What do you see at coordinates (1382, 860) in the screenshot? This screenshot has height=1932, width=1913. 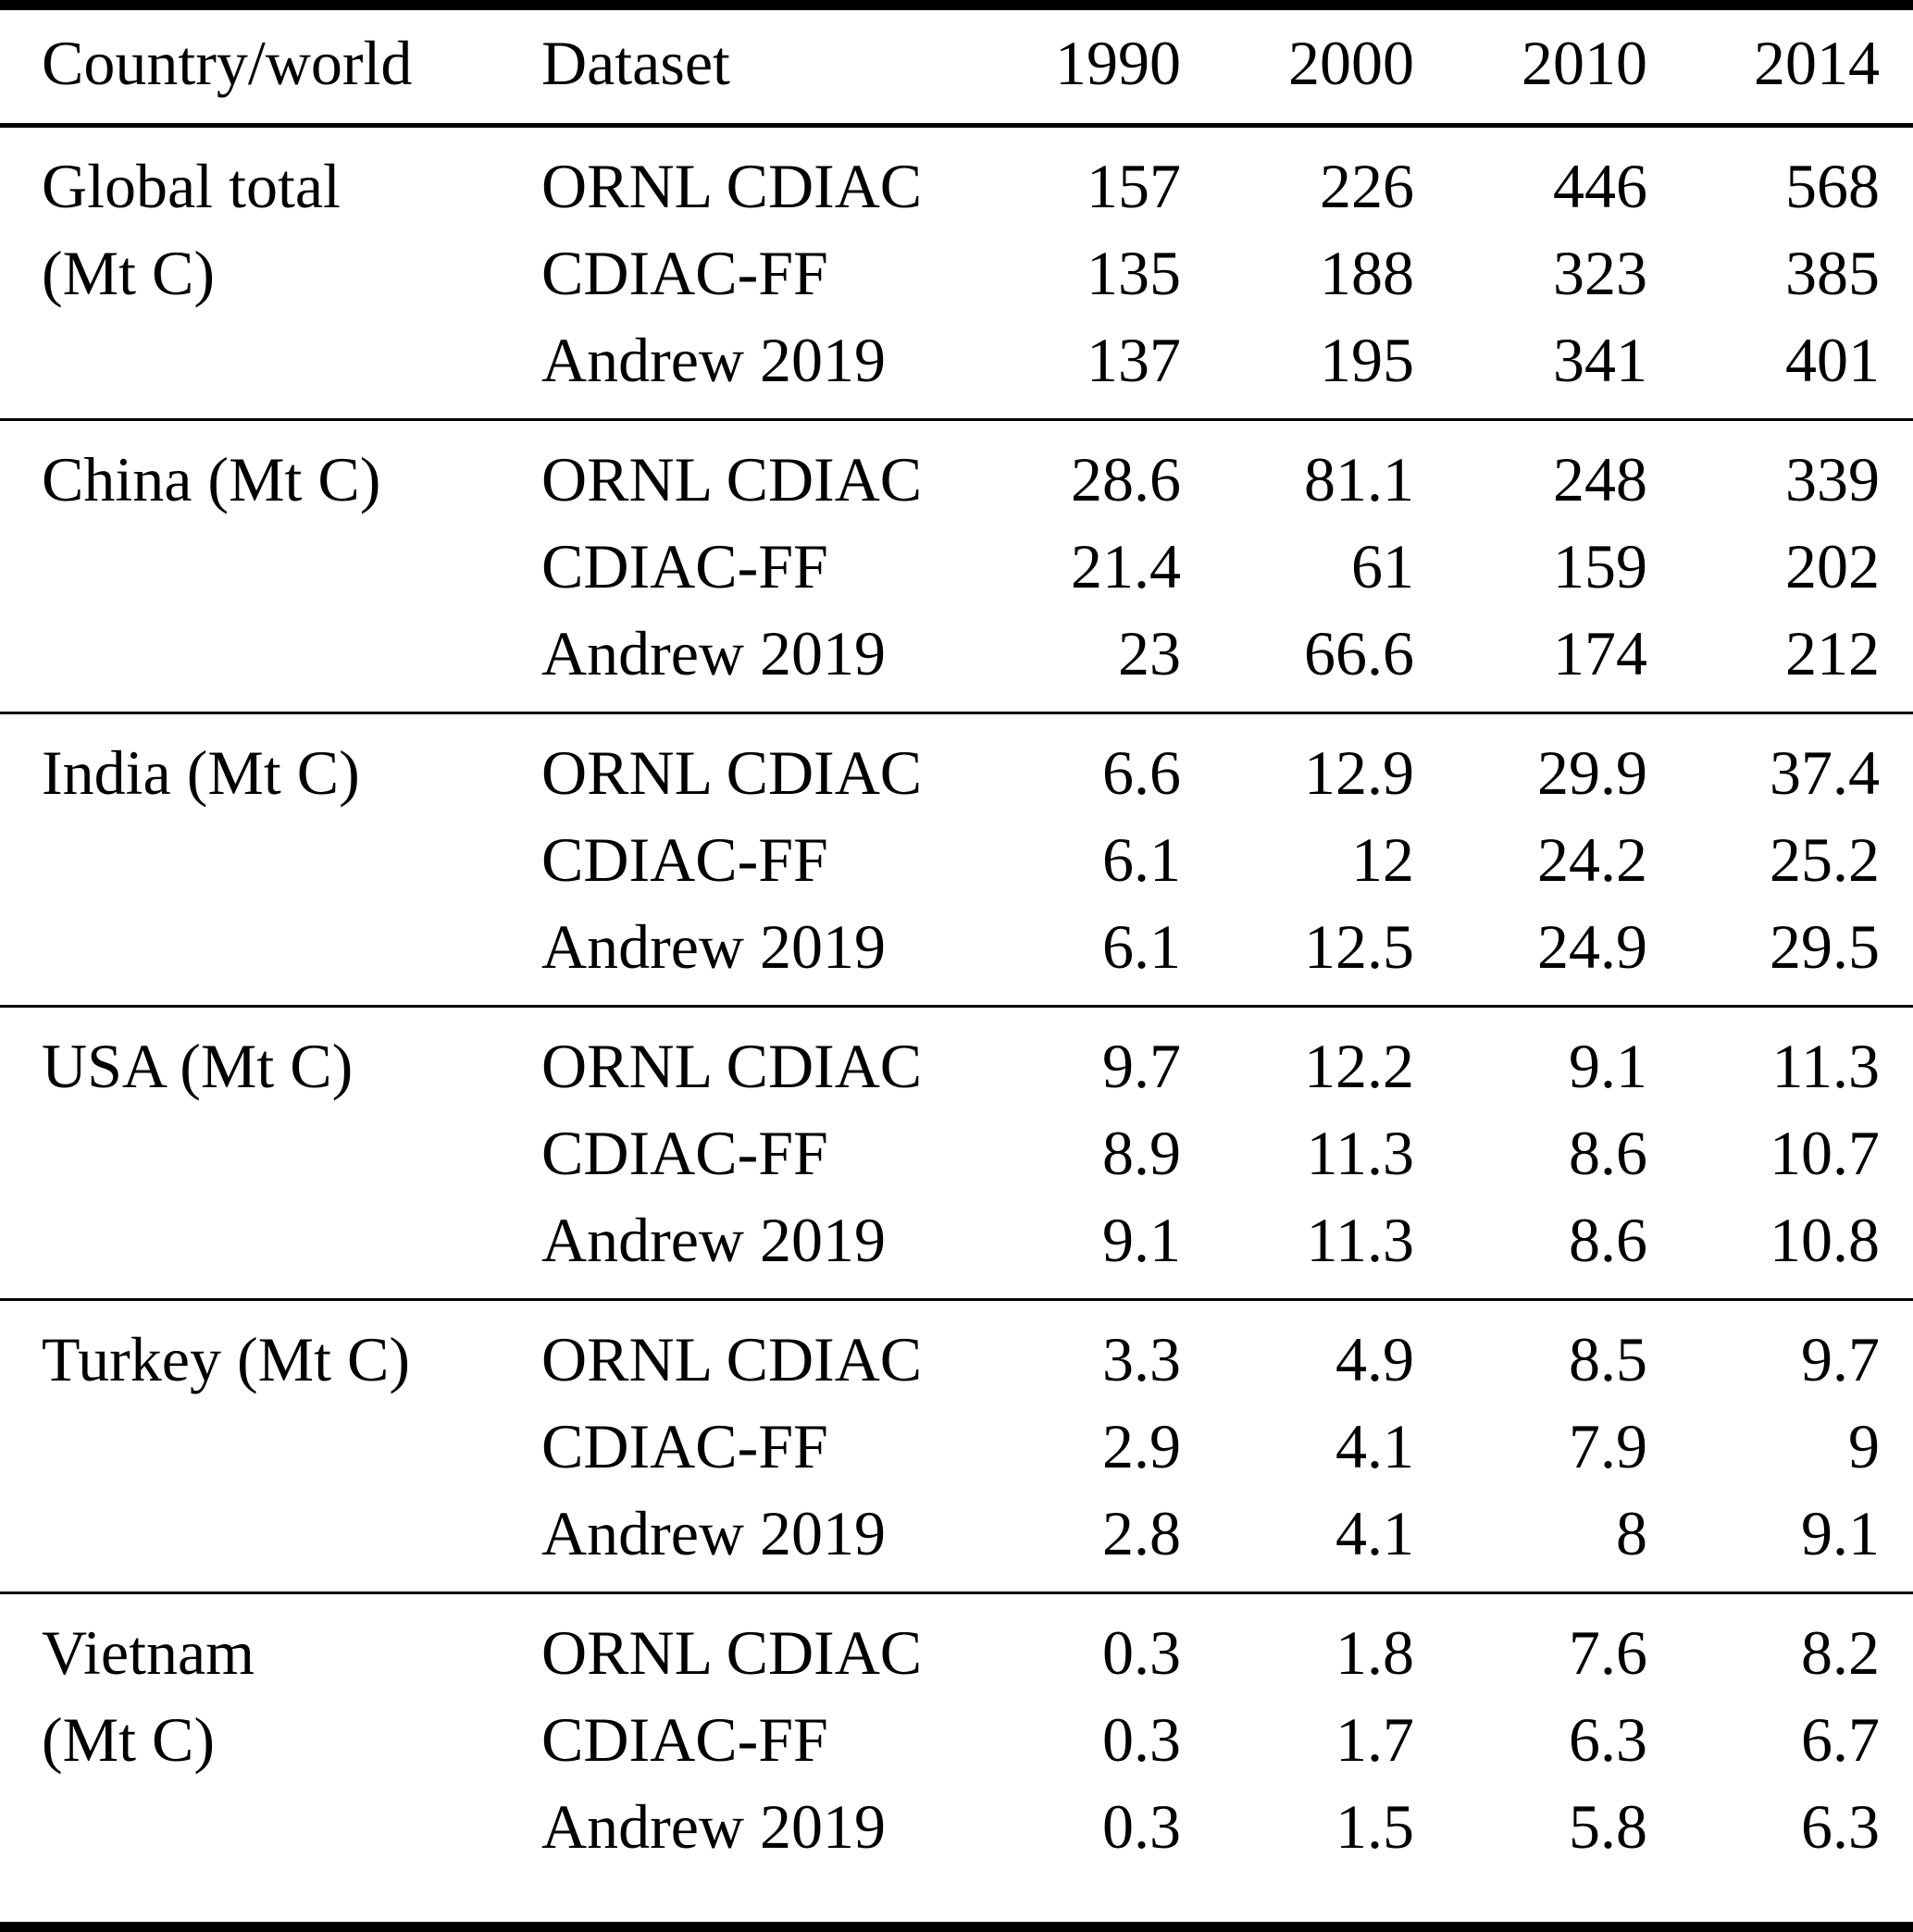 I see `value-cell: 12` at bounding box center [1382, 860].